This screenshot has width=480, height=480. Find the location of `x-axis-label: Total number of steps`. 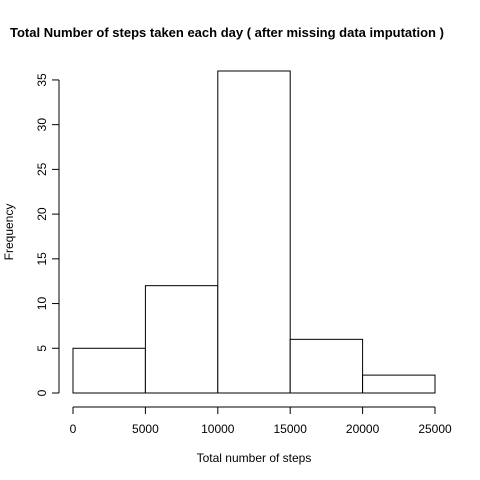

x-axis-label: Total number of steps is located at coordinates (254, 458).